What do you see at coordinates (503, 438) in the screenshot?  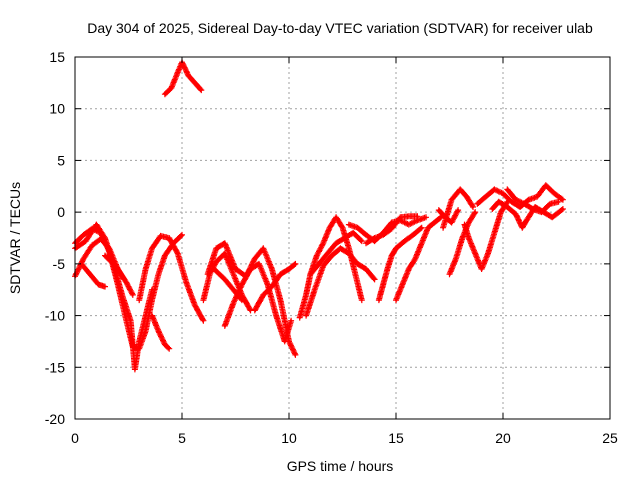 I see `x-tick-label: 20` at bounding box center [503, 438].